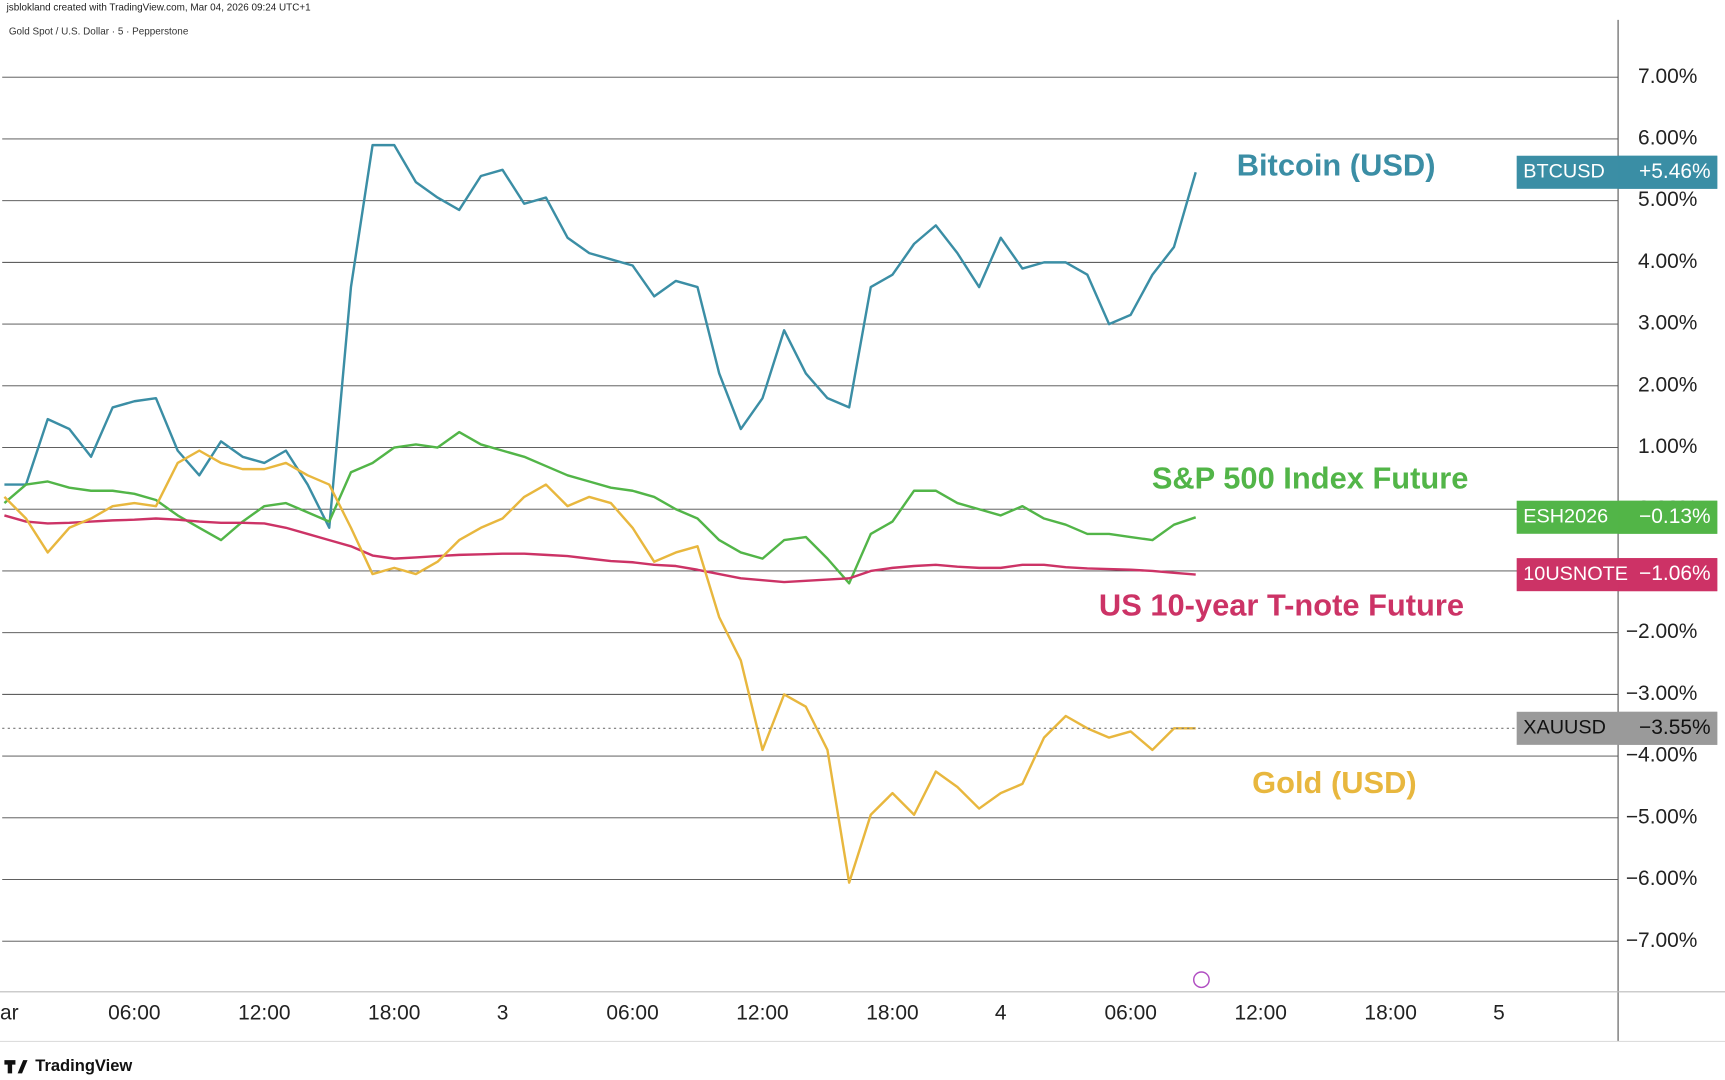 This screenshot has width=1725, height=1080. What do you see at coordinates (1667, 199) in the screenshot?
I see `y-tick-label: 5.00%` at bounding box center [1667, 199].